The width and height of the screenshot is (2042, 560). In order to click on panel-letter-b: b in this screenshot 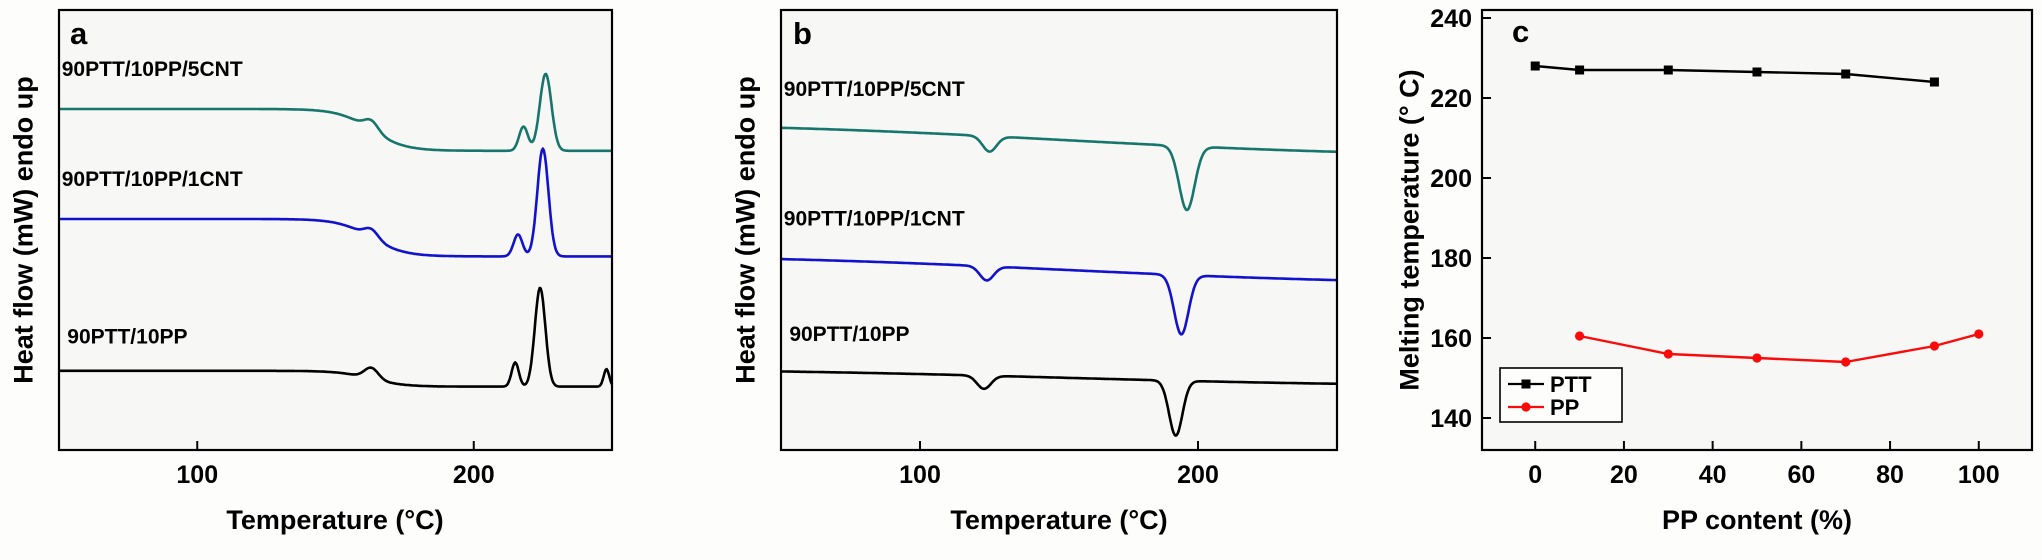, I will do `click(802, 33)`.